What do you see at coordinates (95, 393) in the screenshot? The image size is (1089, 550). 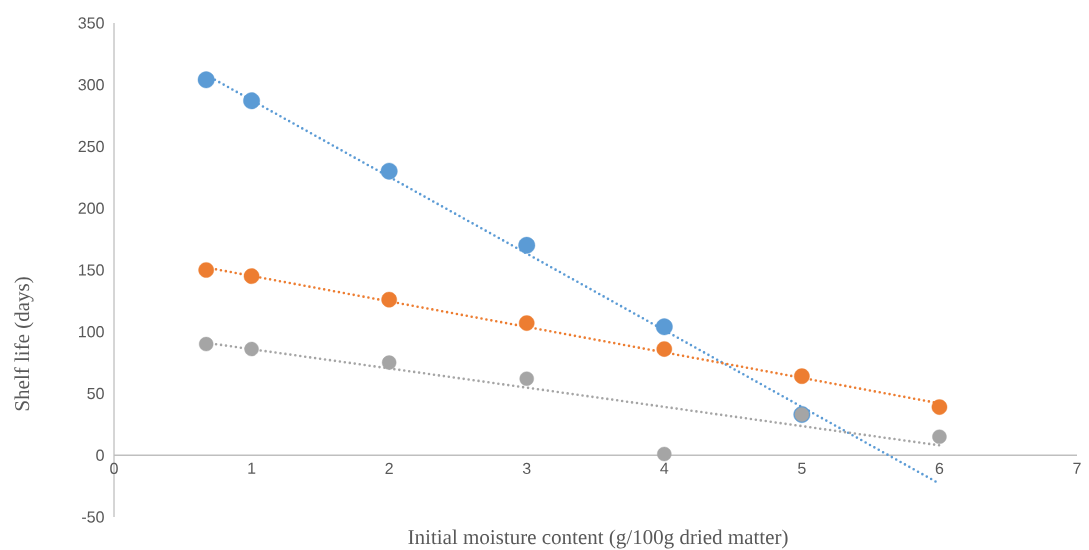 I see `y-tick-label: 50` at bounding box center [95, 393].